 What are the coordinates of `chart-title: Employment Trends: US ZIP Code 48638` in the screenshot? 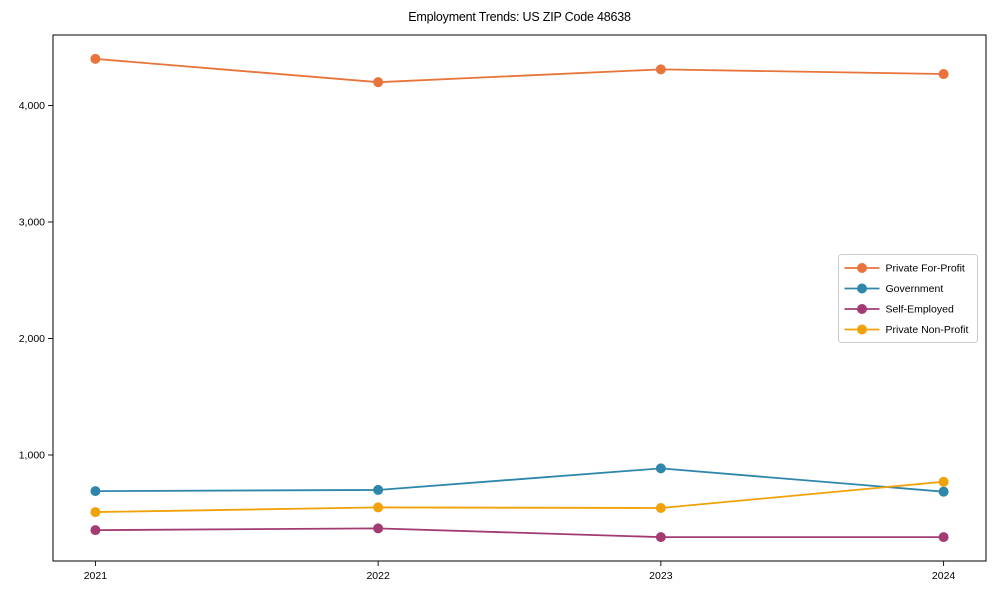 It's located at (519, 17).